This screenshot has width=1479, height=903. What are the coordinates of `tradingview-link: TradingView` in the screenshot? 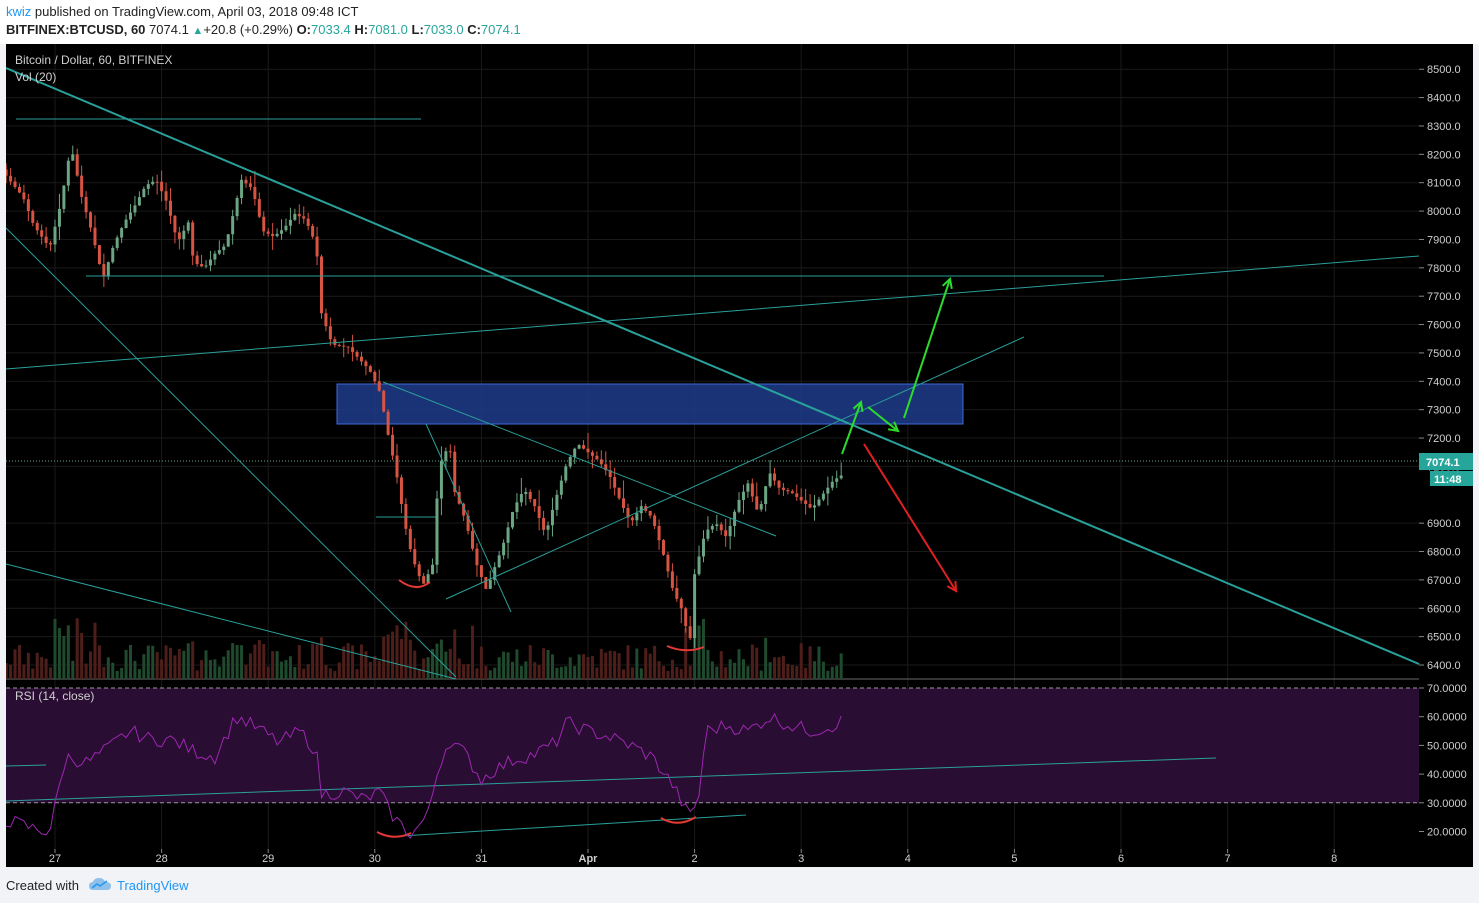 It's located at (153, 885).